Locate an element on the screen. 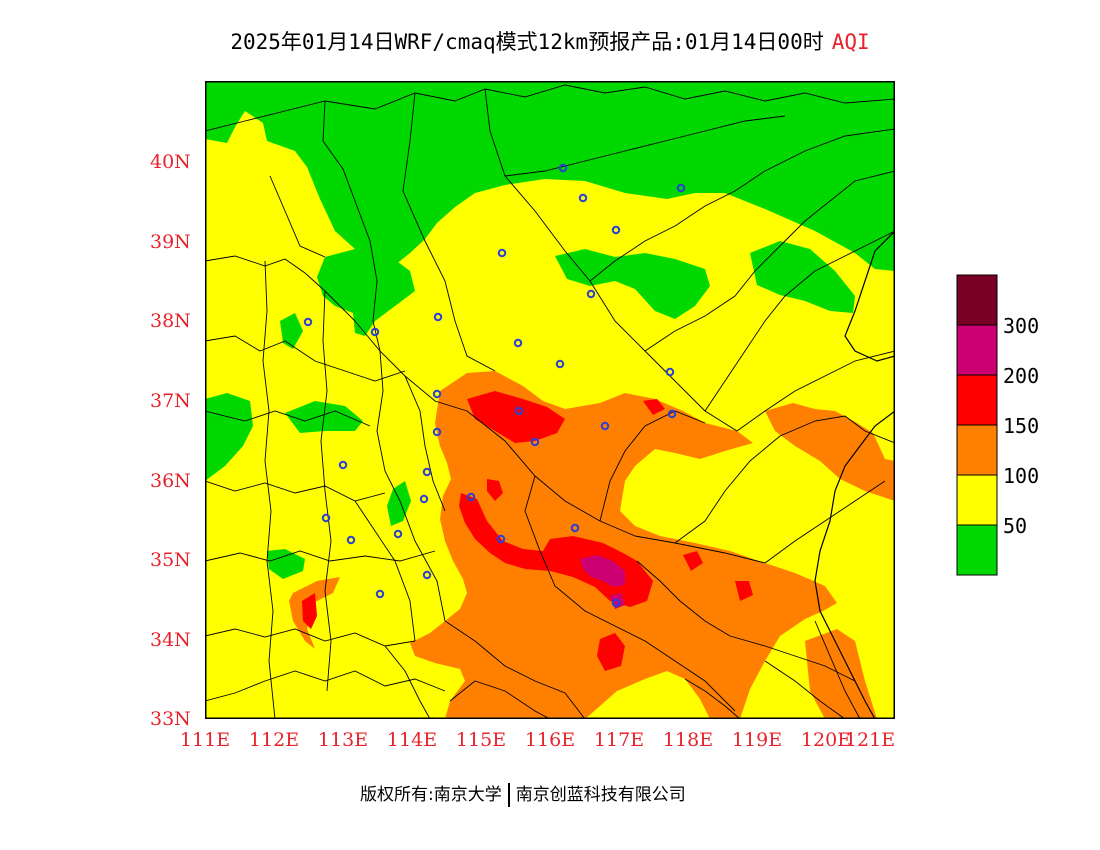  title-product: AQI is located at coordinates (850, 42).